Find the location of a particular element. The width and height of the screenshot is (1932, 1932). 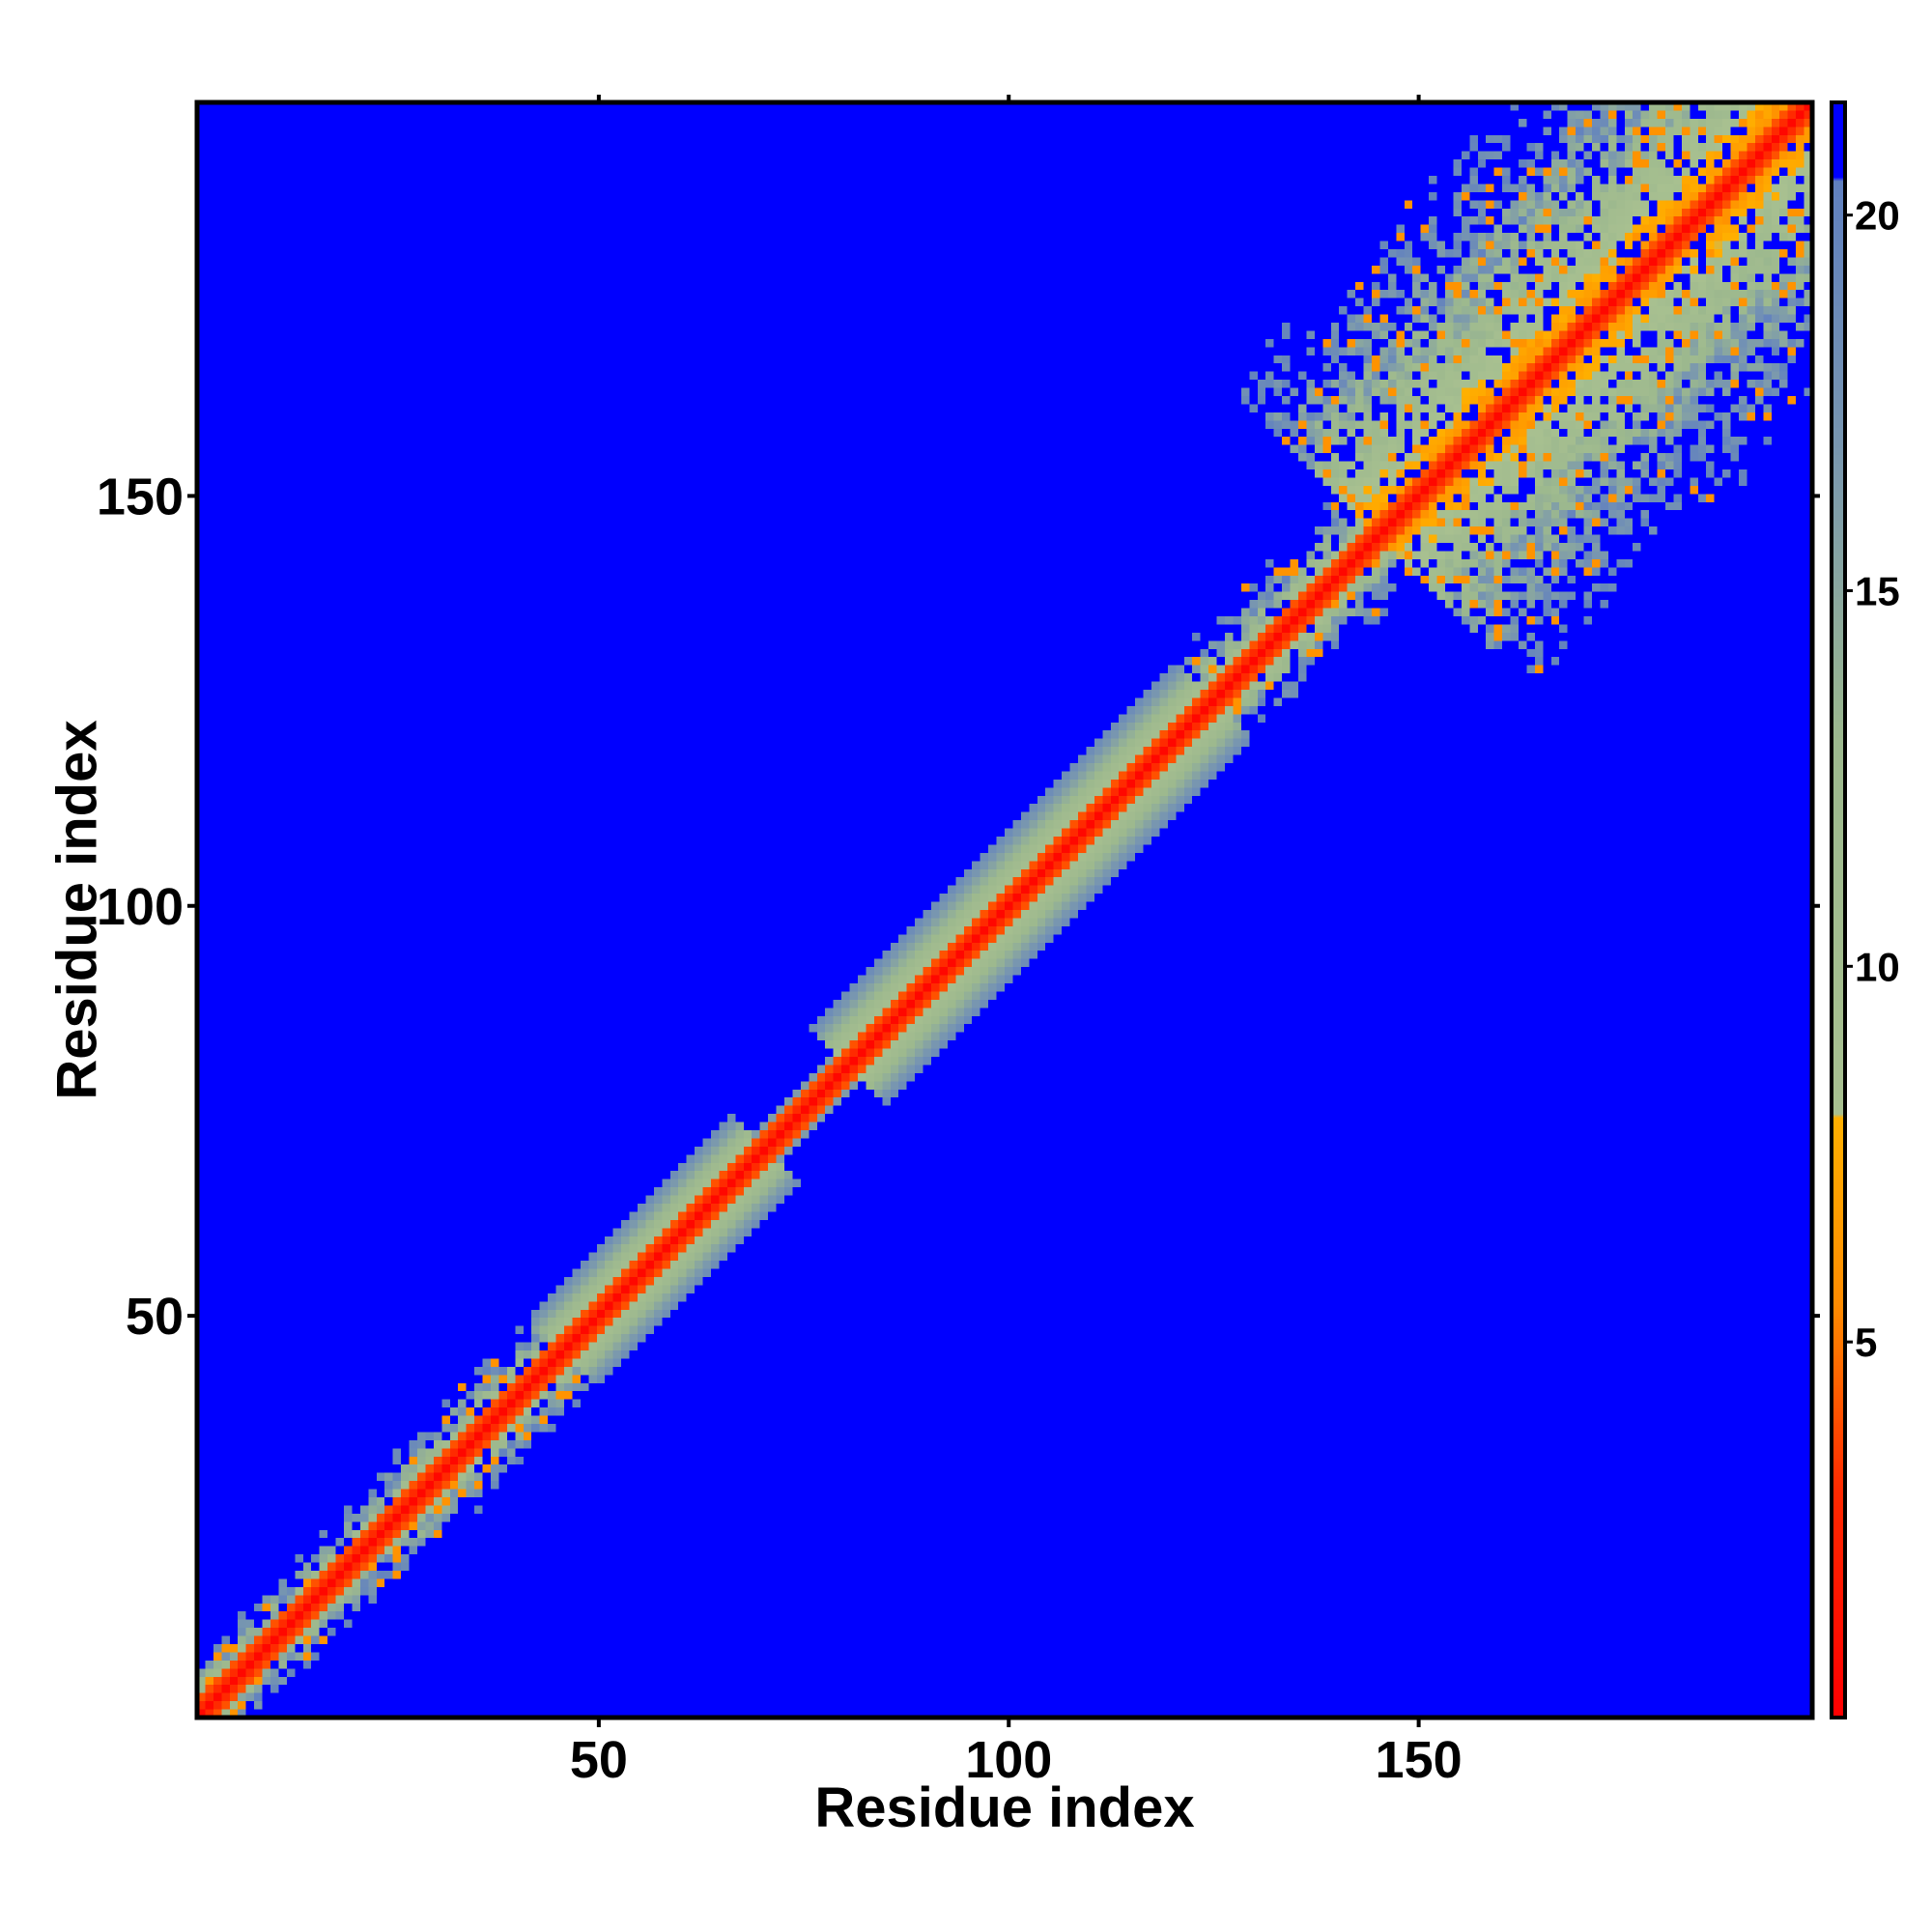

y-axis-title: Residue index is located at coordinates (77, 910).